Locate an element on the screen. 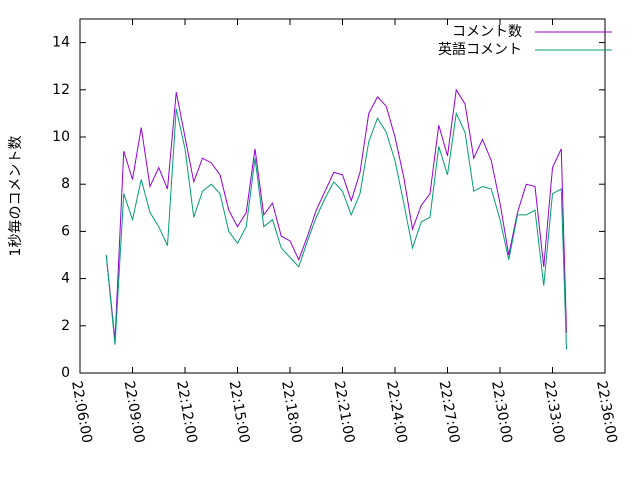  y-tick-label: 4 is located at coordinates (65, 279).